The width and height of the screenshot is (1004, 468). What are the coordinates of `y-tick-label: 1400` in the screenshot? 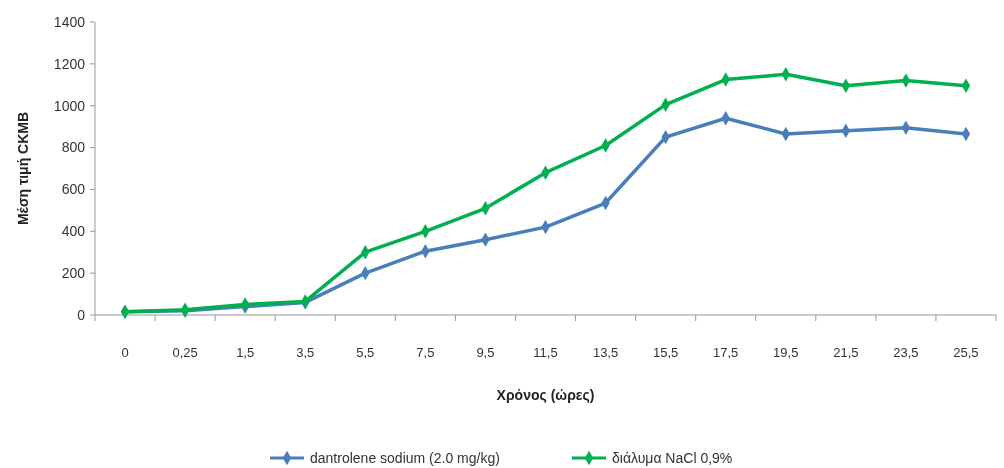 It's located at (69, 21).